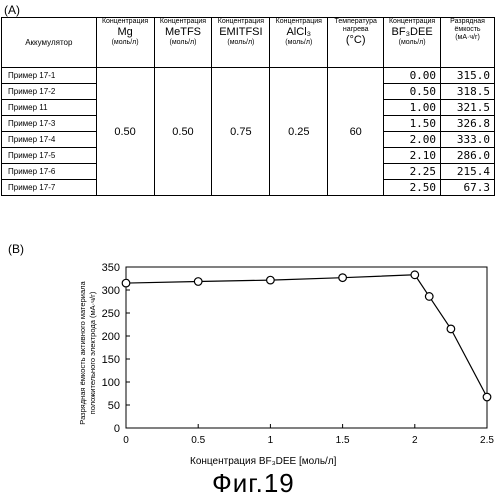 The image size is (503, 500). I want to click on x-tick-label: 1, so click(271, 440).